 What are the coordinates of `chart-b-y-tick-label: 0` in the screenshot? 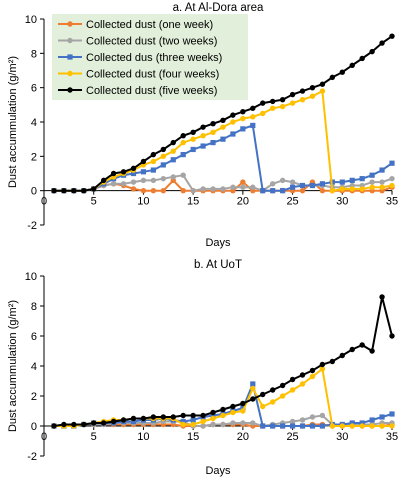 It's located at (34, 427).